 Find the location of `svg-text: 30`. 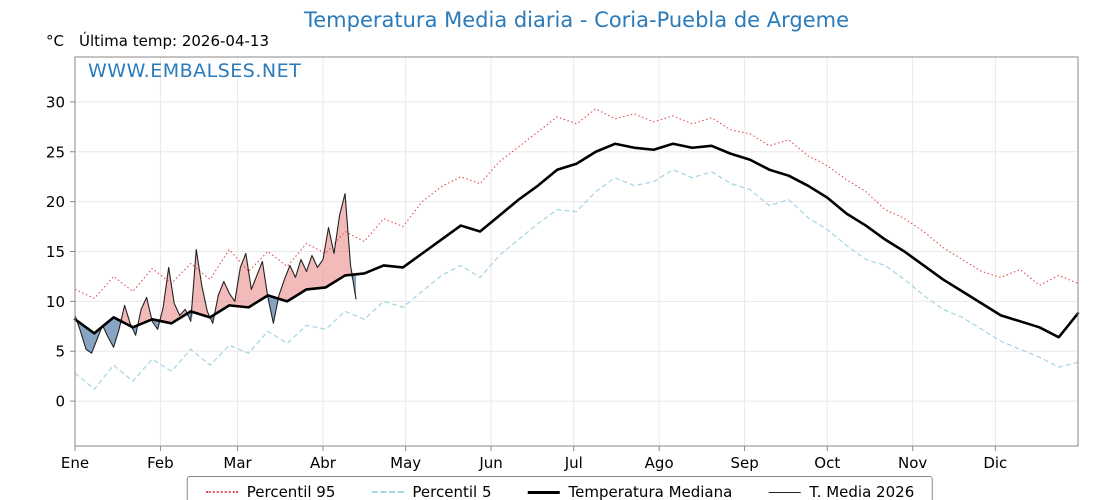

svg-text: 30 is located at coordinates (55, 102).